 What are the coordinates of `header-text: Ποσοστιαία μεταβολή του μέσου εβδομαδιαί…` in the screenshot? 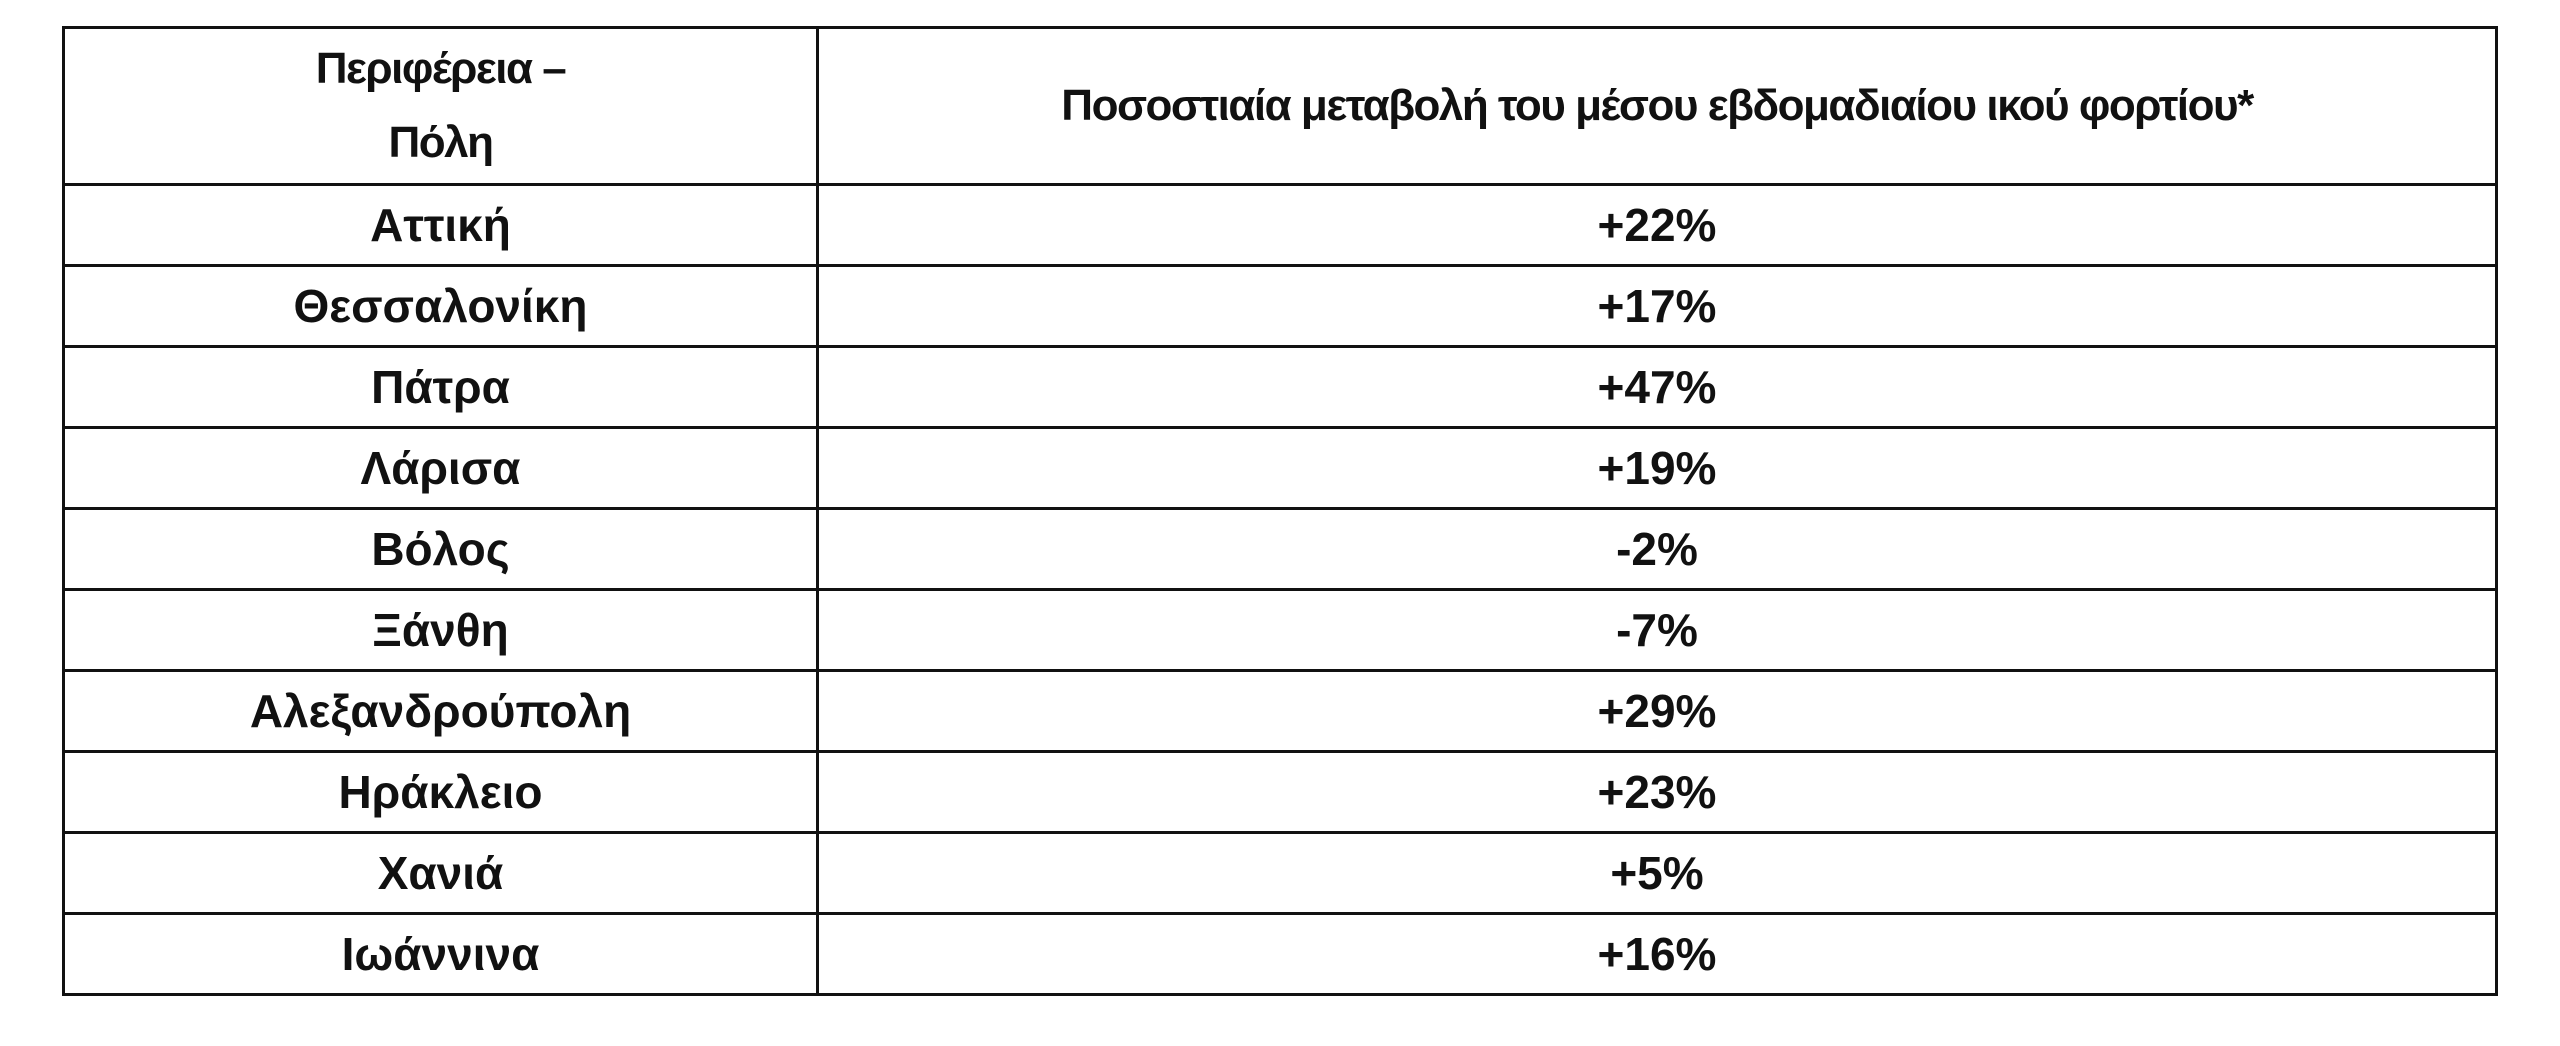 It's located at (1657, 105).